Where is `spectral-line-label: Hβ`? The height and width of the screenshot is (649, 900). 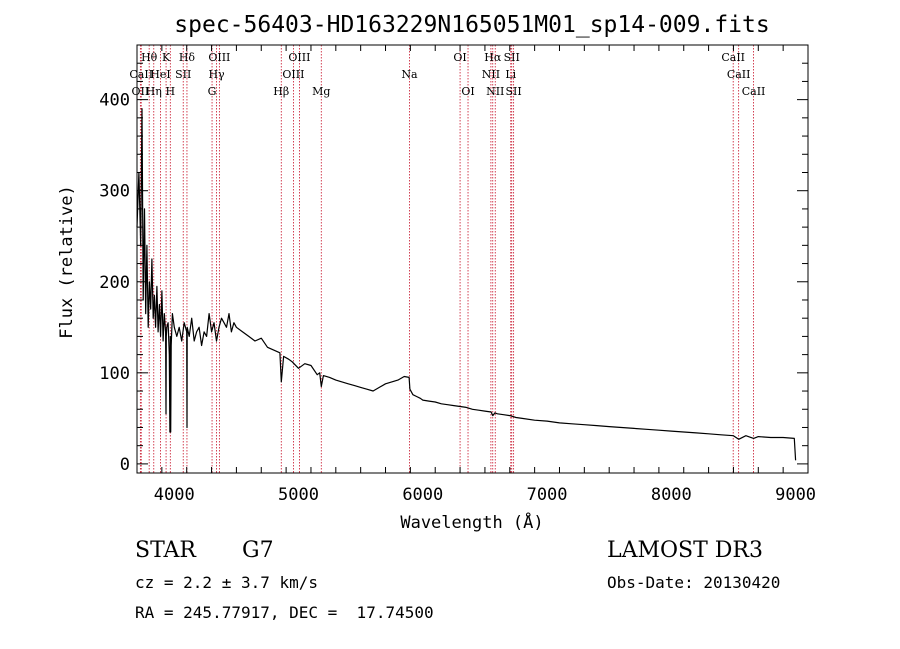
spectral-line-label: Hβ is located at coordinates (281, 91).